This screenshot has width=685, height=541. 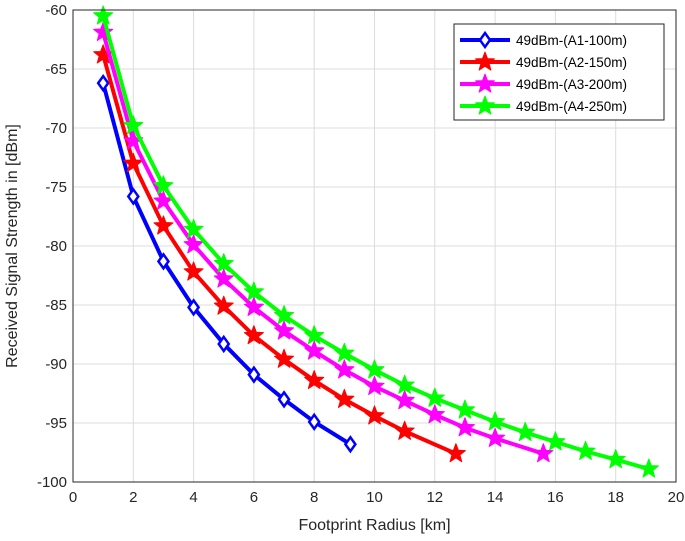 What do you see at coordinates (56, 364) in the screenshot?
I see `y-tick-label: -90` at bounding box center [56, 364].